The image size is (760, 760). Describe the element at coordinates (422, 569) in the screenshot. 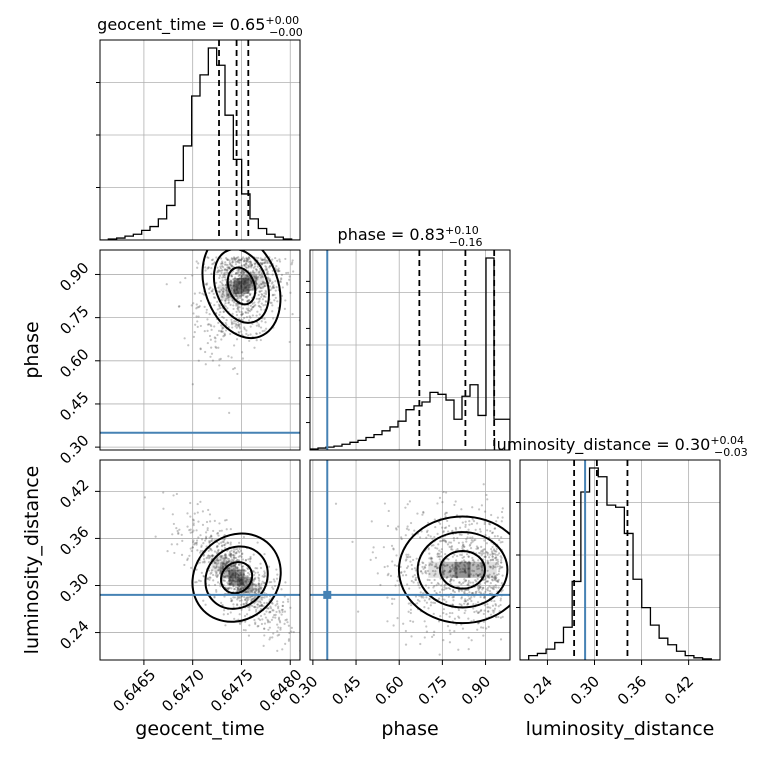

I see `panel-phase-luminosity_distance` at that location.